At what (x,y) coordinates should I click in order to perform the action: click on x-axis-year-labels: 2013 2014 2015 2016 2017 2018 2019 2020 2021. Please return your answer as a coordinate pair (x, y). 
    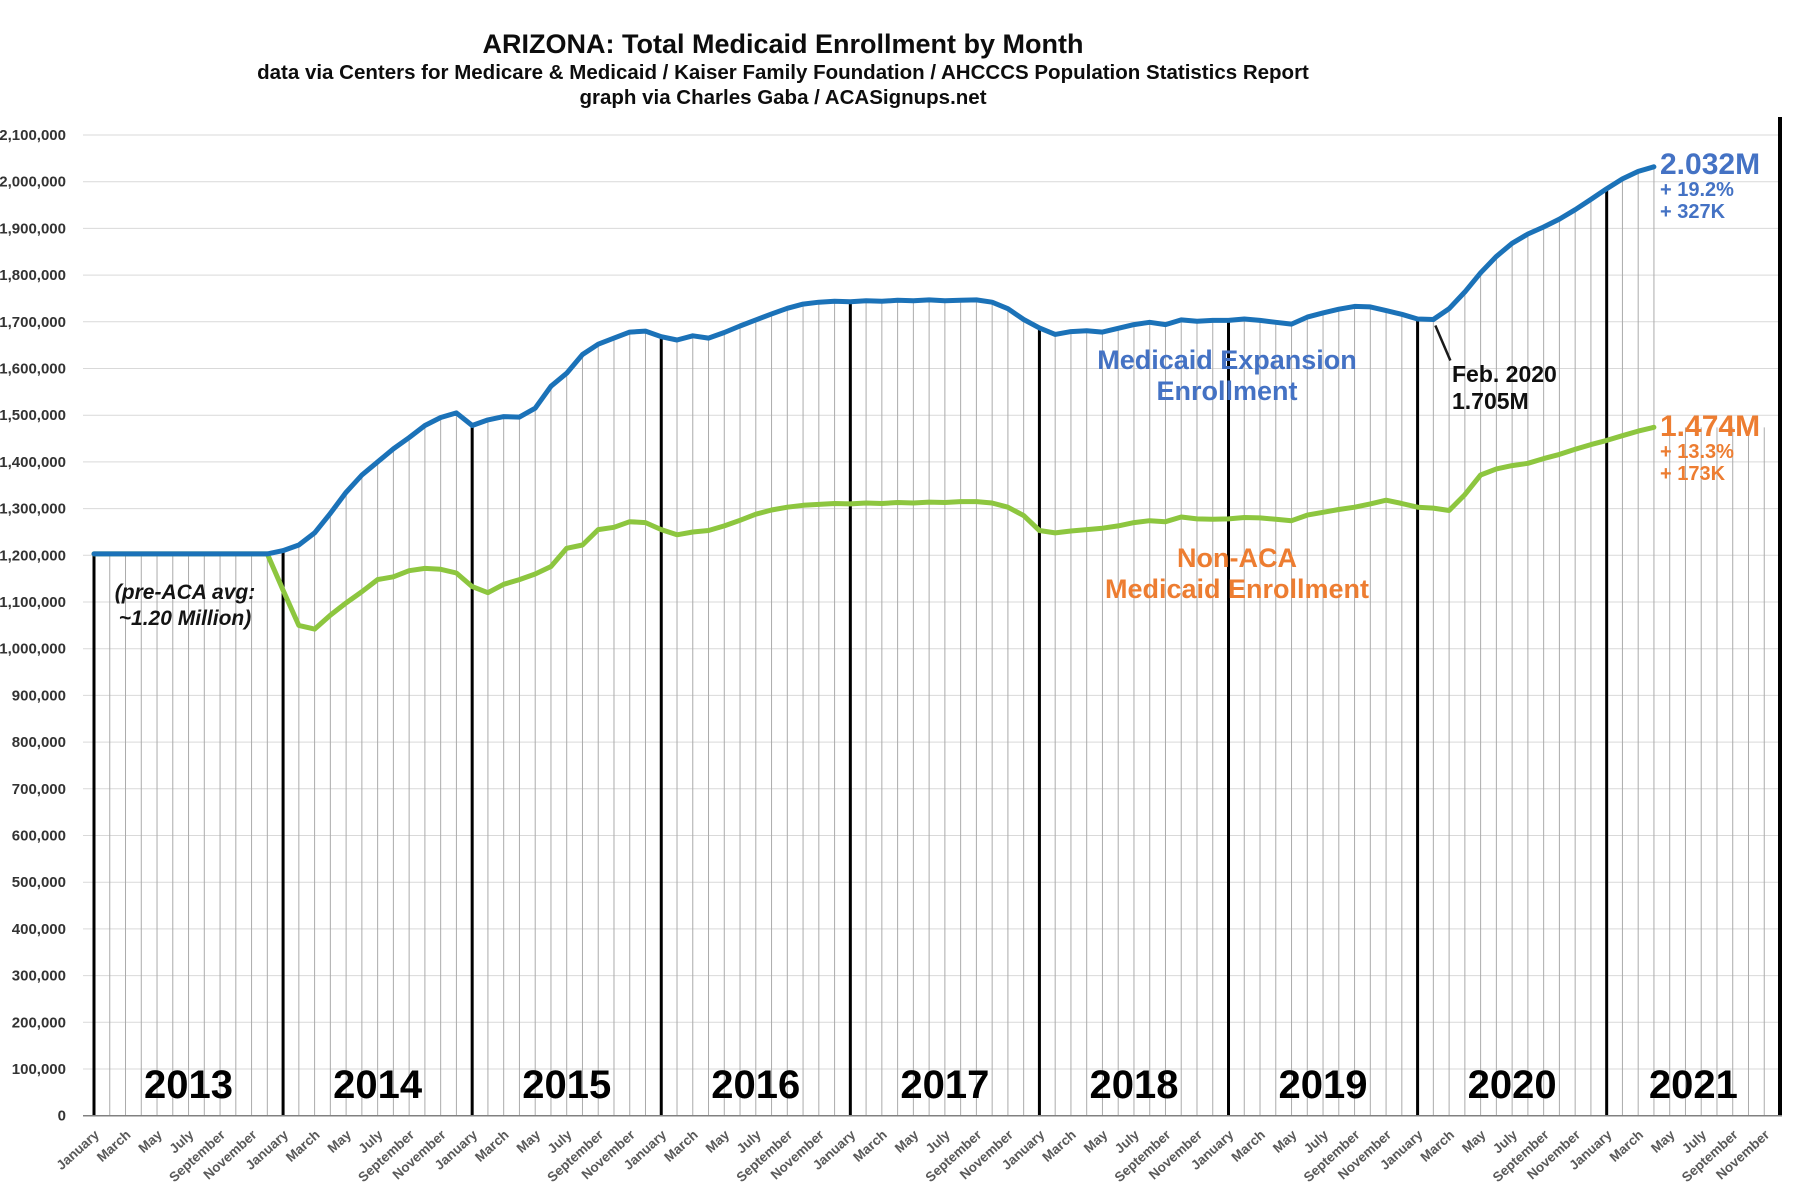
    Looking at the image, I should click on (941, 1085).